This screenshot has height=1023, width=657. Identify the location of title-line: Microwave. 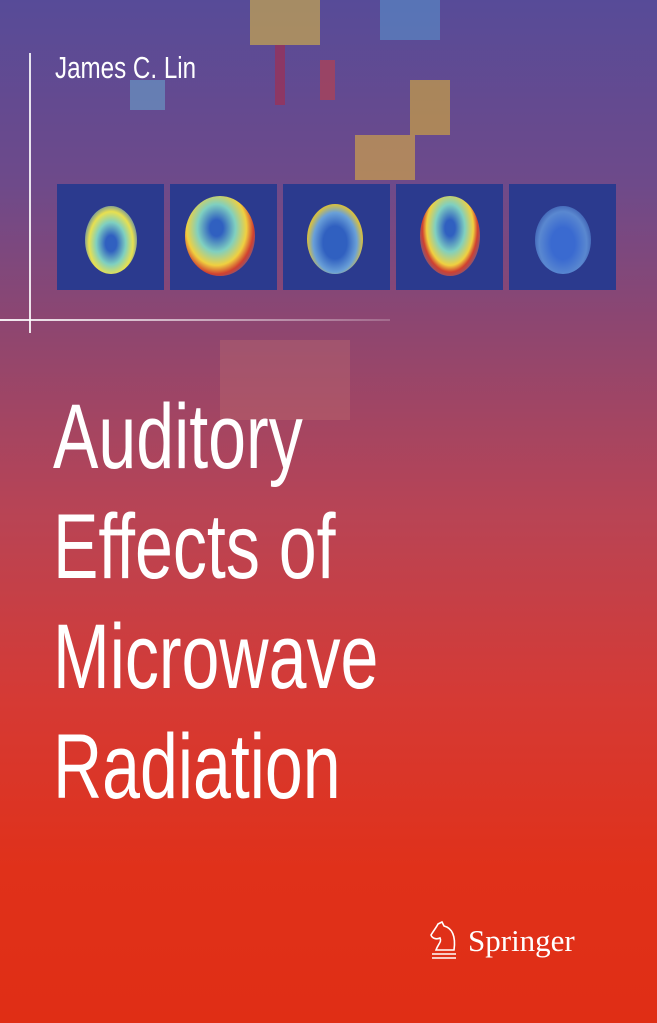
(216, 657).